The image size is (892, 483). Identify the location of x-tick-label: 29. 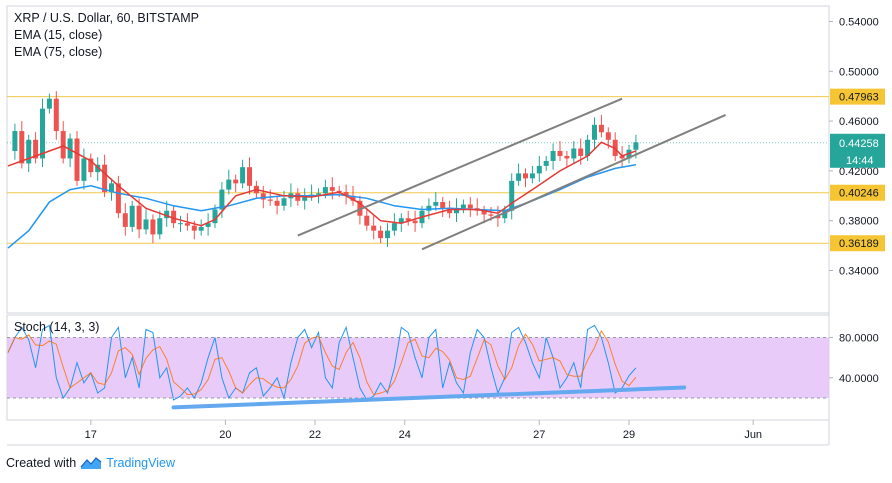
(629, 435).